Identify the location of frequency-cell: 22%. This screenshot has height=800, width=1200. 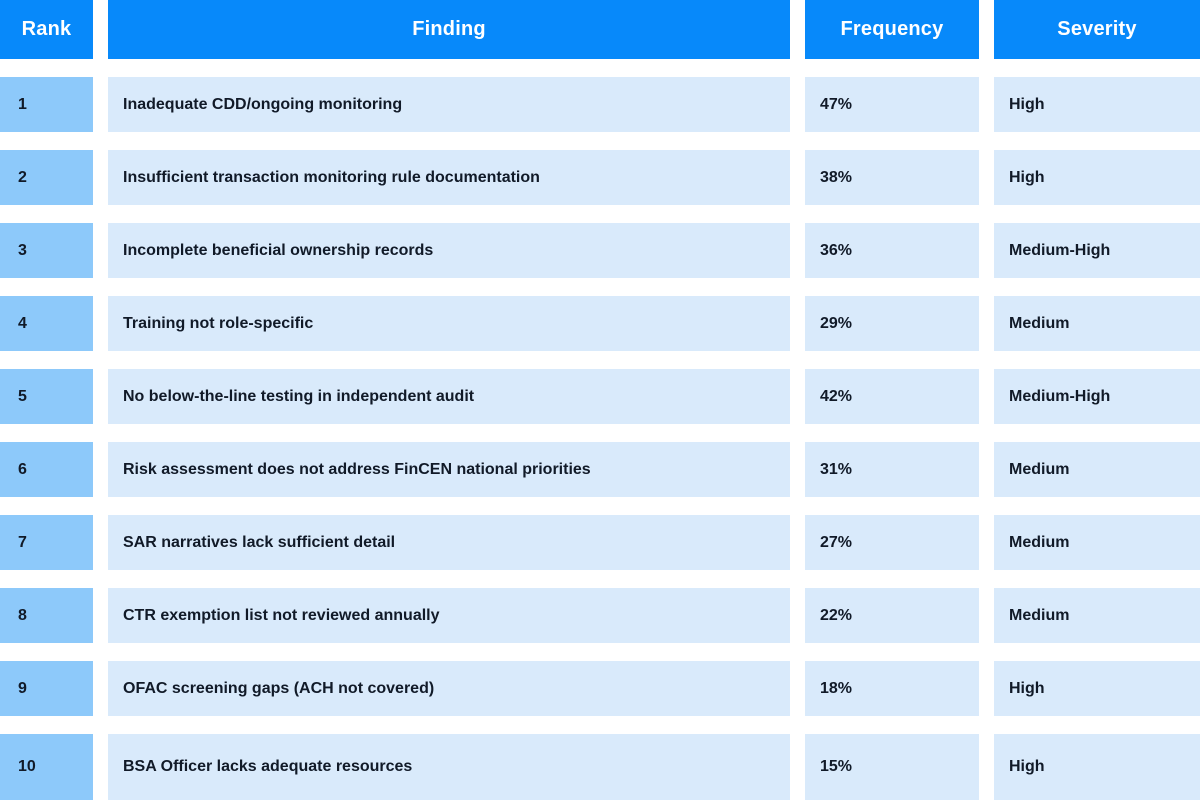
(892, 615).